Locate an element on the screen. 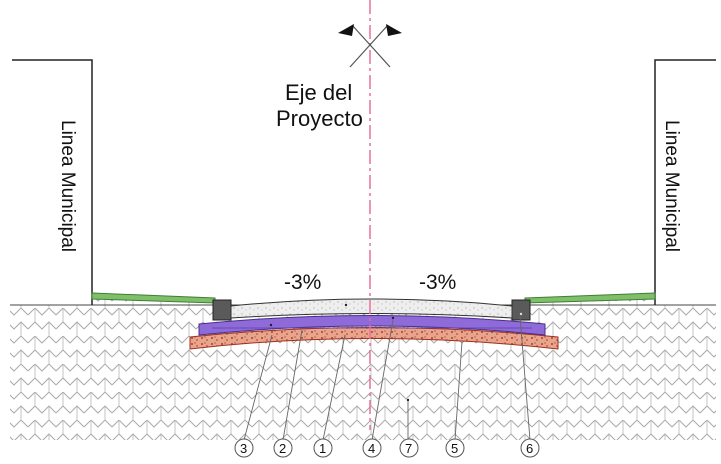 This screenshot has width=721, height=464. callout-7: 7 is located at coordinates (409, 448).